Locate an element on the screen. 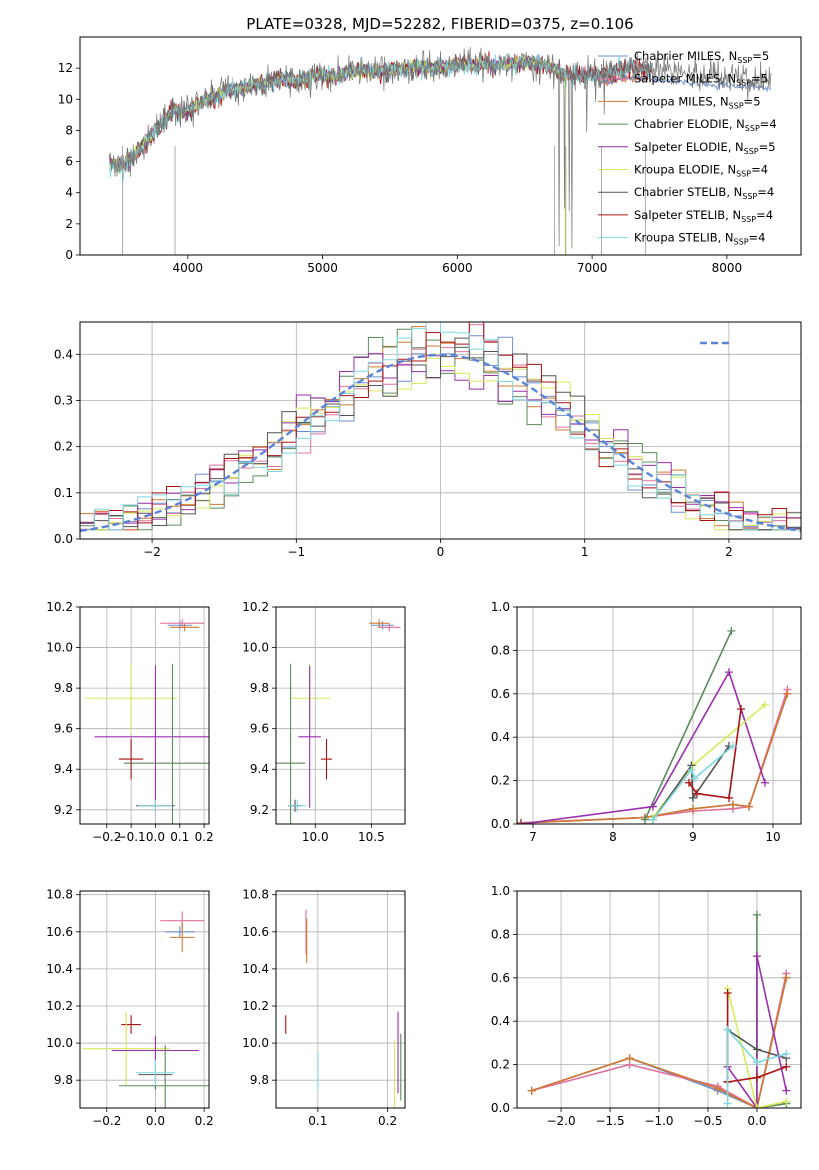  legend-entry-name: Kroupa ELODIE is located at coordinates (677, 170).